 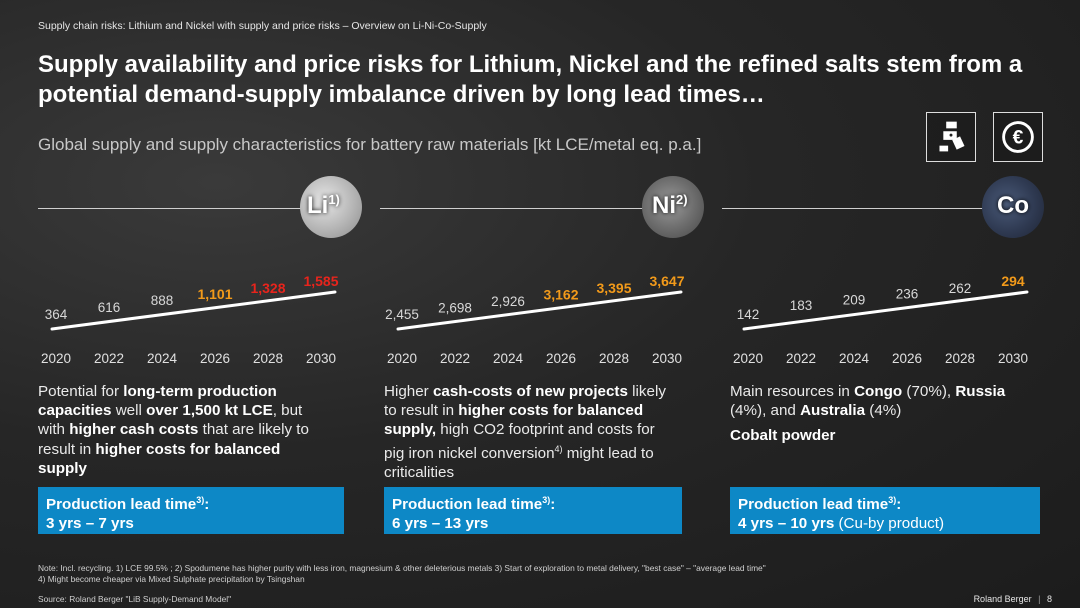 I want to click on nickel-image, so click(x=673, y=207).